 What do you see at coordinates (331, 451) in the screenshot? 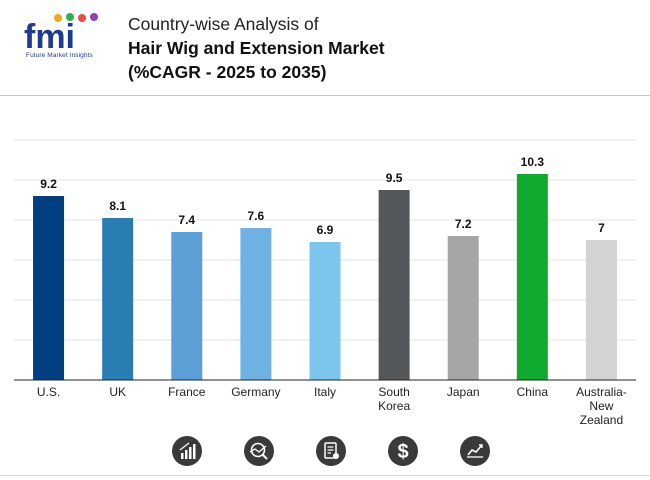
I see `report-icon` at bounding box center [331, 451].